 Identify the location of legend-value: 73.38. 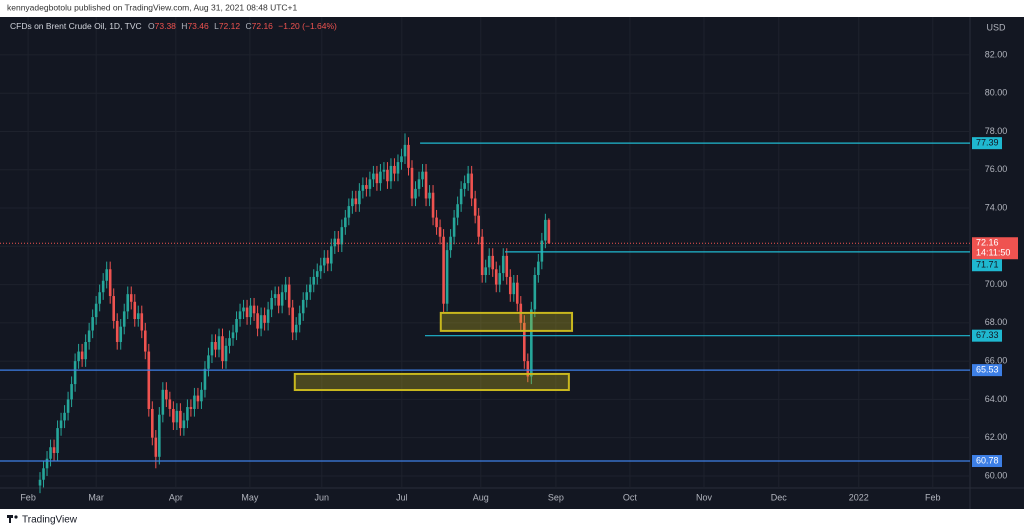
(166, 26).